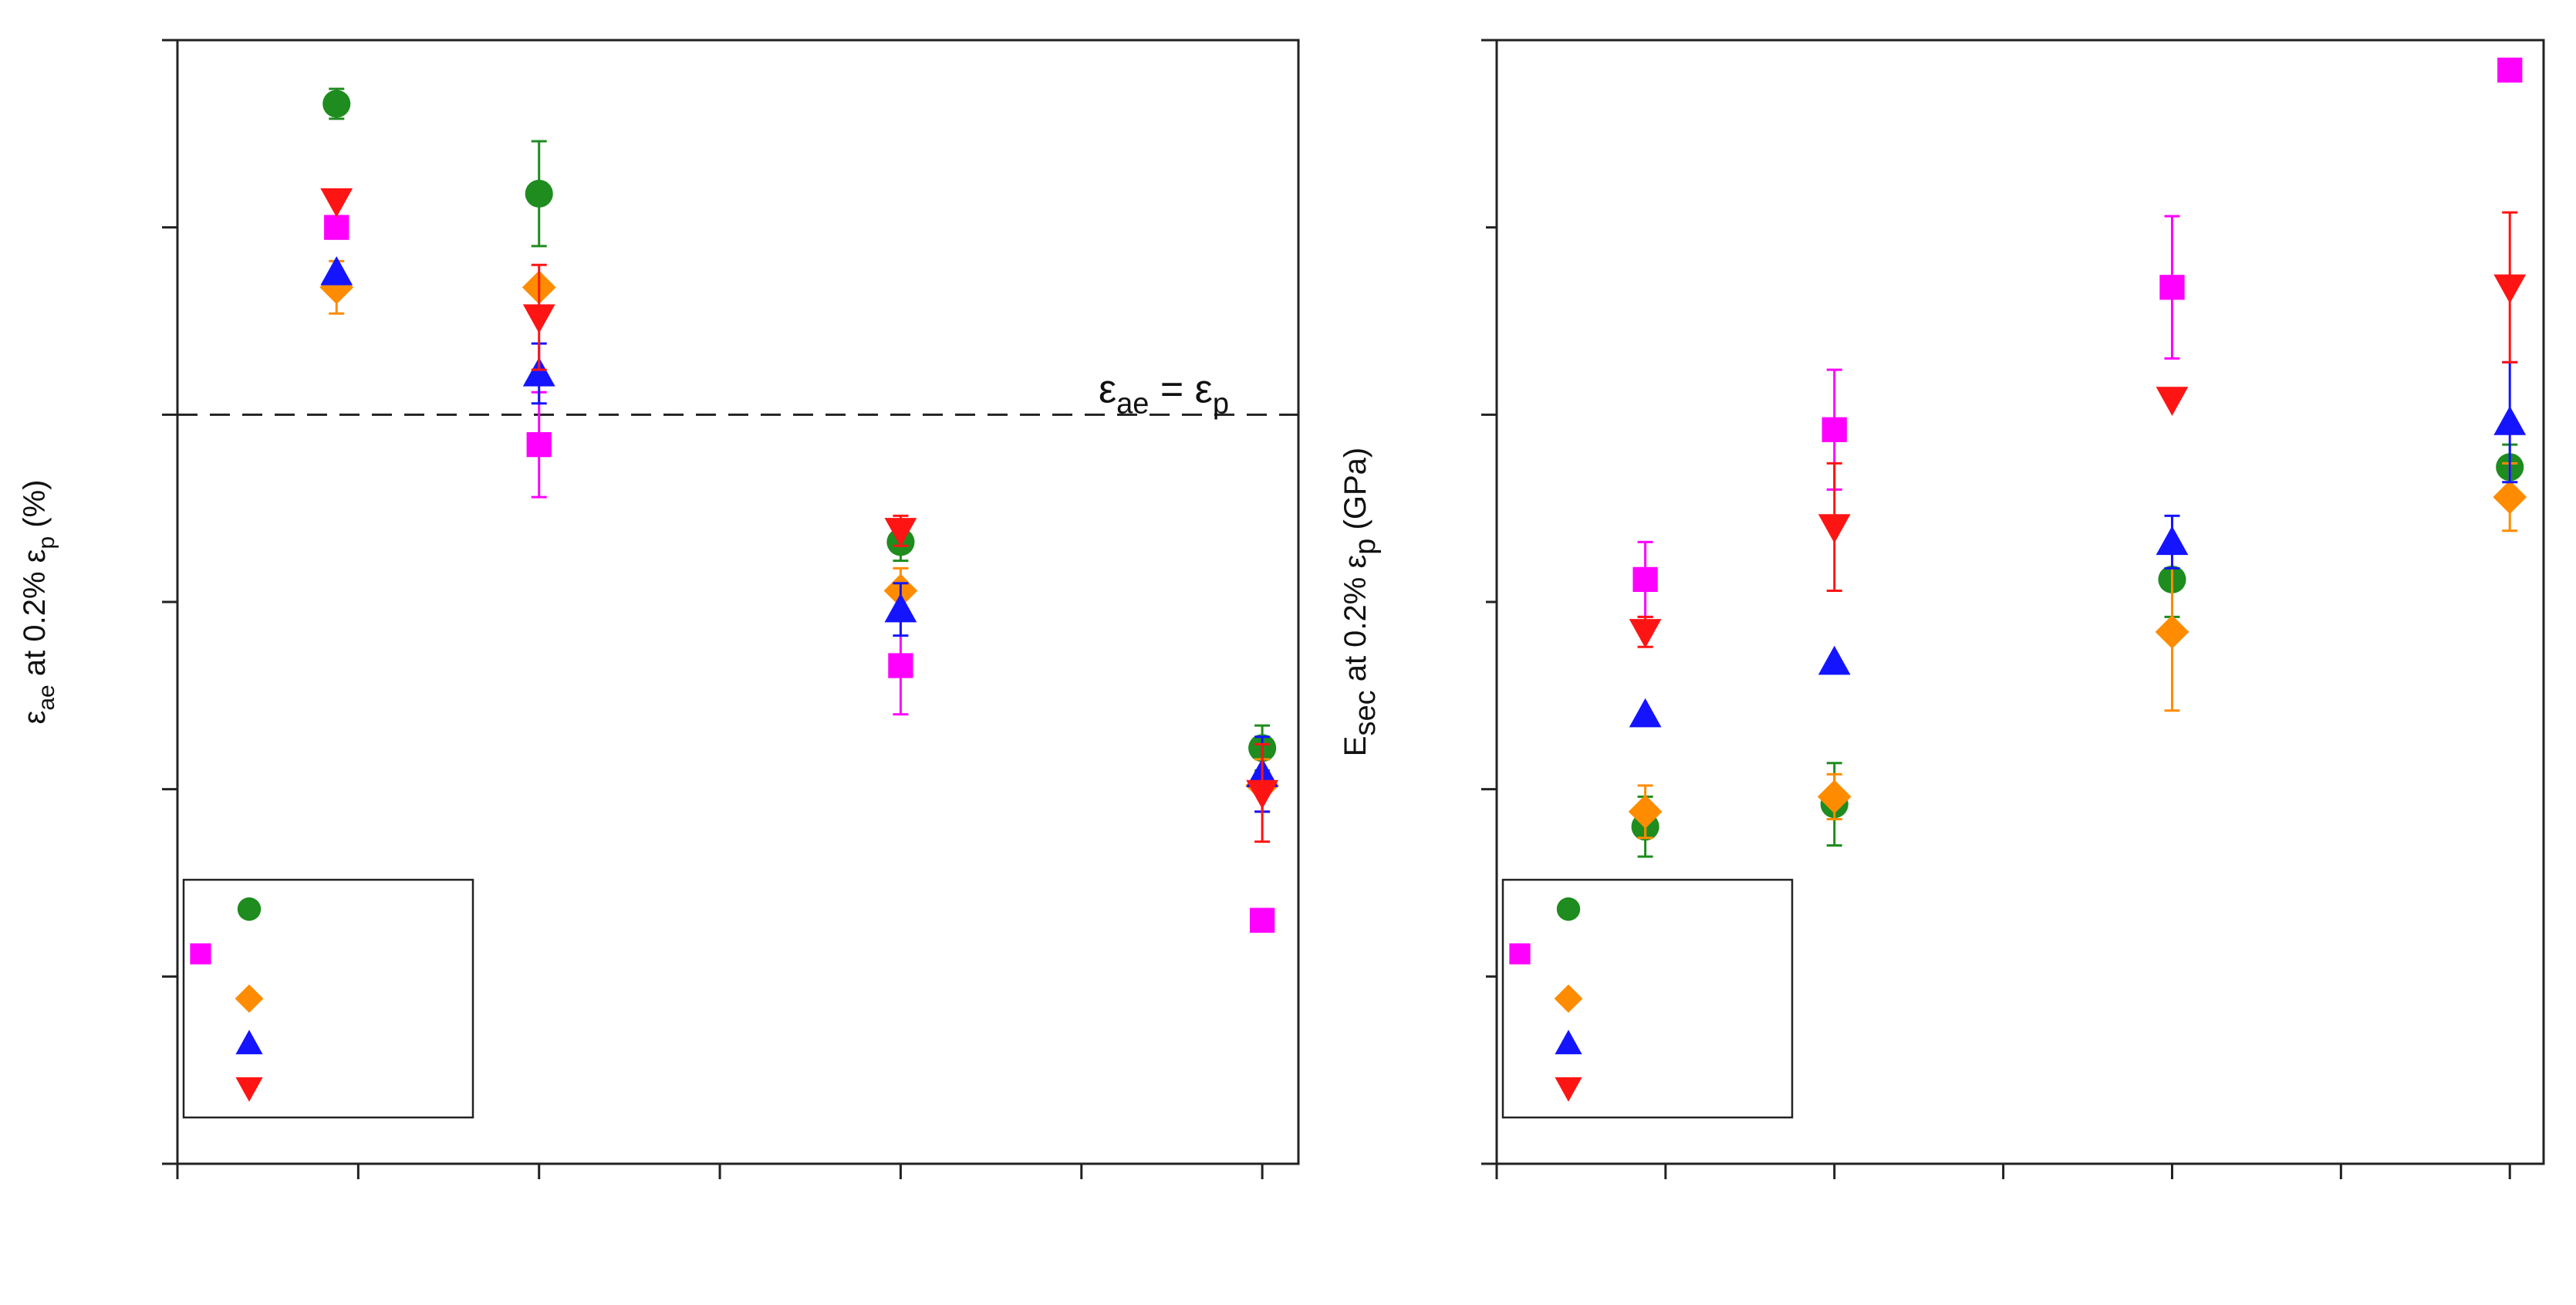  I want to click on series-am60, so click(2078, 544).